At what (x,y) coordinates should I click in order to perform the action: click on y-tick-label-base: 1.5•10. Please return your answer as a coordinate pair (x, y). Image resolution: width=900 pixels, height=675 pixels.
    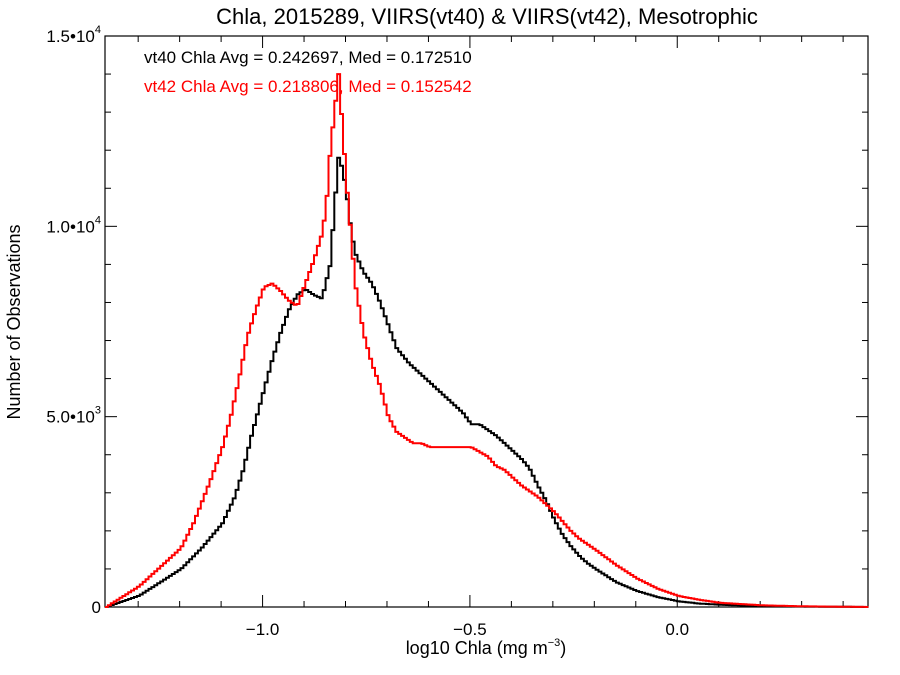
    Looking at the image, I should click on (70, 36).